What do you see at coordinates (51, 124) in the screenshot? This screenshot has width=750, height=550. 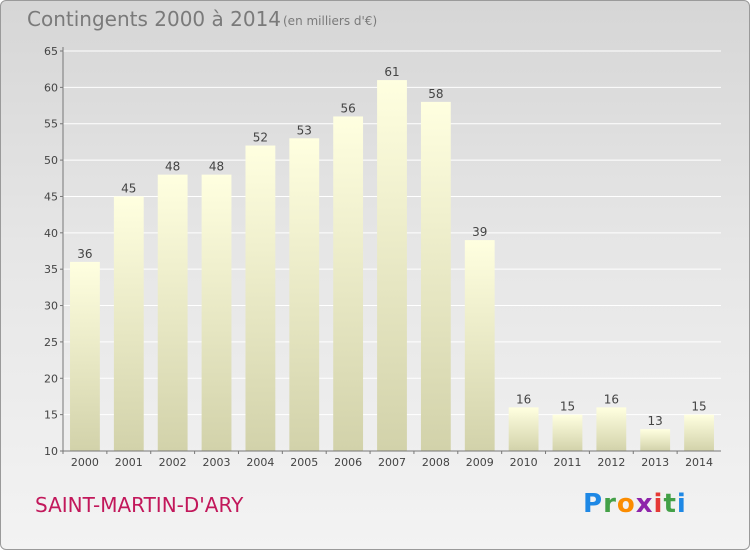 I see `y-tick-label: 55` at bounding box center [51, 124].